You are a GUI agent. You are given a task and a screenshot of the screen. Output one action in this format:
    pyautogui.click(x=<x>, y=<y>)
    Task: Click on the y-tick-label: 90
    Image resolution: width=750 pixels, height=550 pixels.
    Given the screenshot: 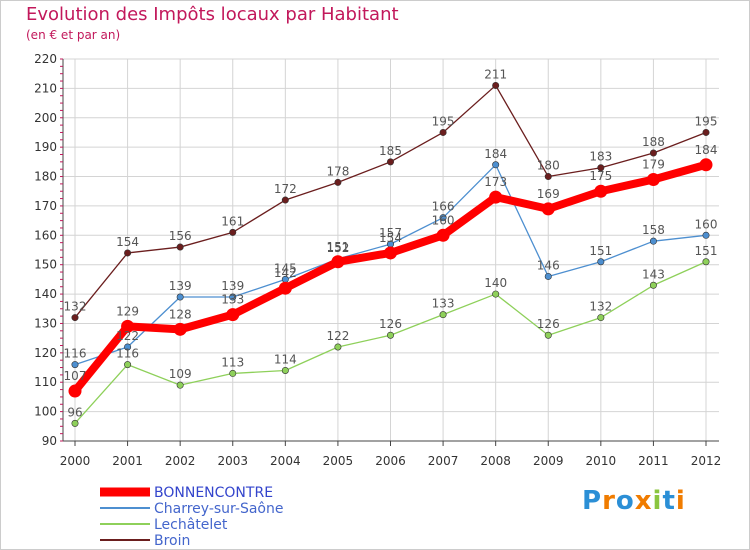 What is the action you would take?
    pyautogui.click(x=49, y=441)
    